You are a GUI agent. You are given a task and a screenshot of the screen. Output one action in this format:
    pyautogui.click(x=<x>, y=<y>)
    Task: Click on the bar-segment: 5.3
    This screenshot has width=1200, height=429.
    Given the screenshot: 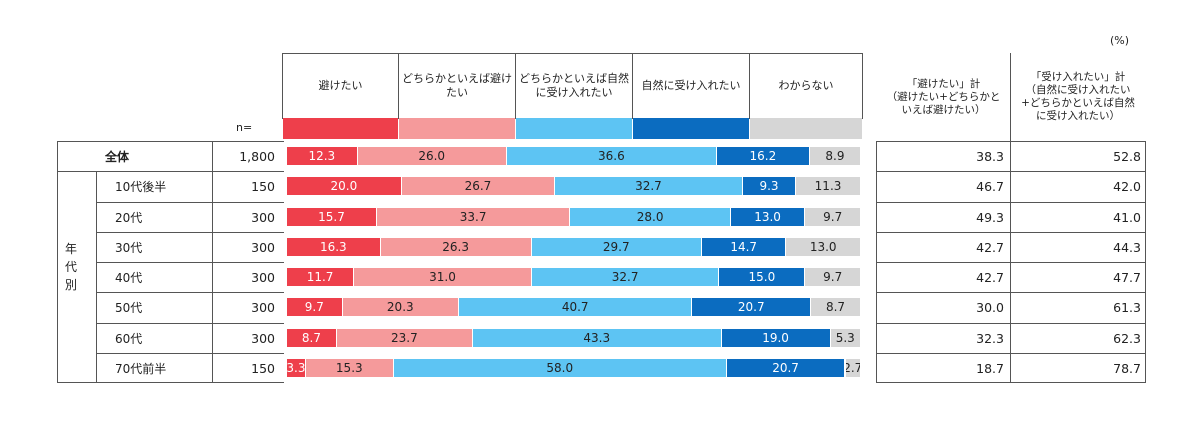 What is the action you would take?
    pyautogui.click(x=845, y=337)
    